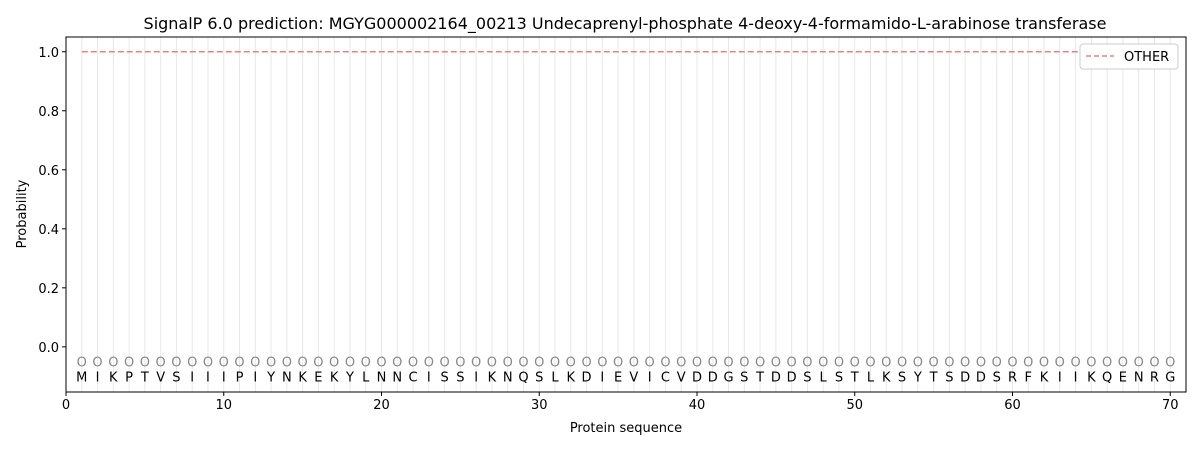 The image size is (1200, 454). What do you see at coordinates (48, 230) in the screenshot?
I see `y-tick-label: 0.4` at bounding box center [48, 230].